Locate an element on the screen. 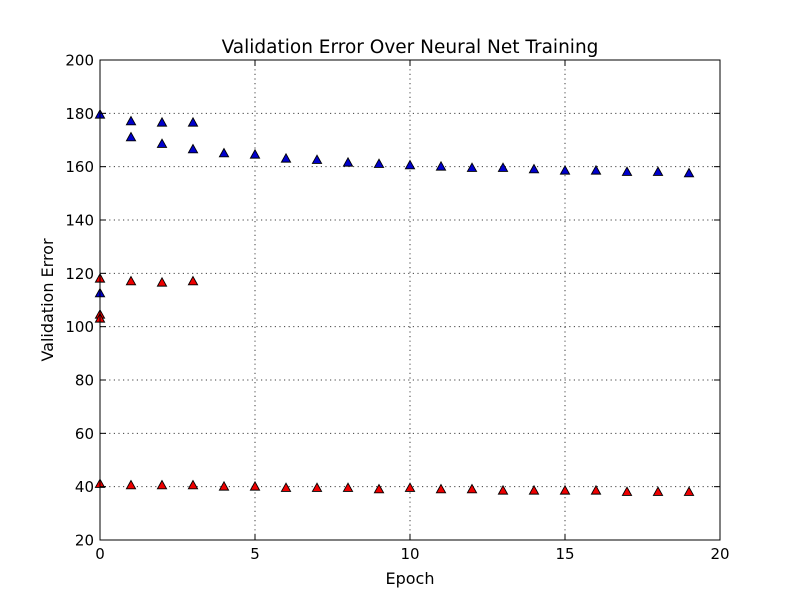 This screenshot has width=800, height=600. y-tick-label: 120 is located at coordinates (79, 274).